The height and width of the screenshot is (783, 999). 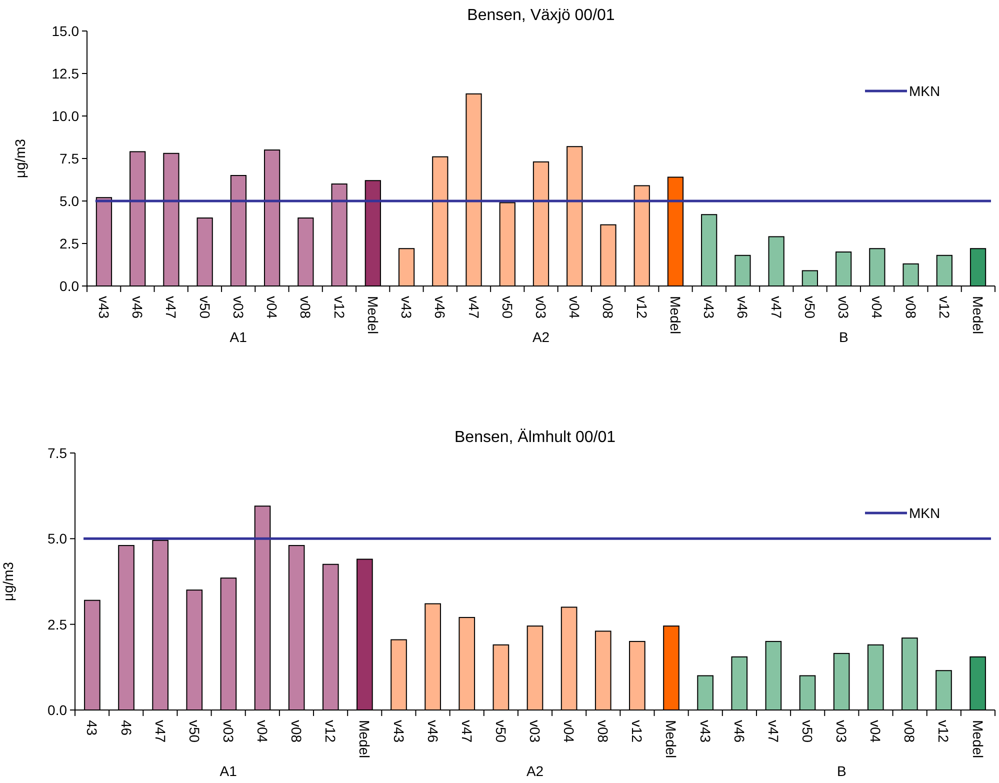 I want to click on y-tick-label: 10.0, so click(x=66, y=116).